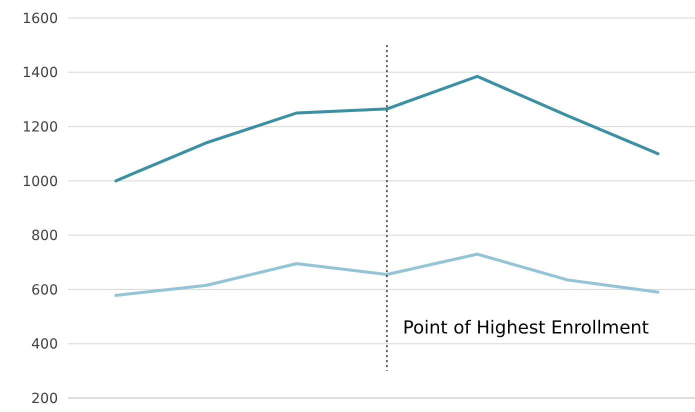  What do you see at coordinates (40, 127) in the screenshot?
I see `y-tick-label: 1200` at bounding box center [40, 127].